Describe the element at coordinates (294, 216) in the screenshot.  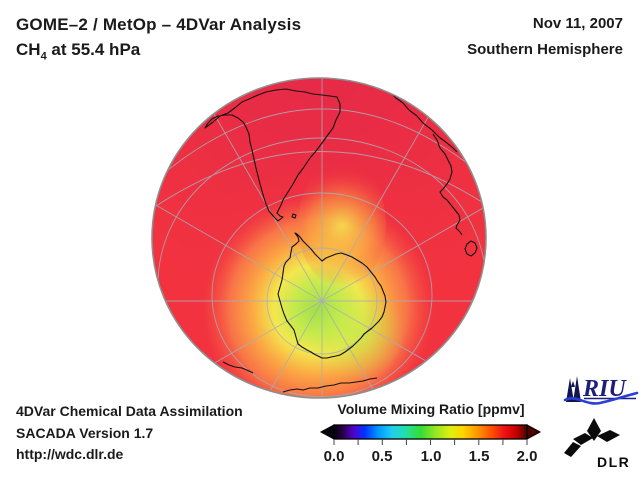
I see `coast-falkland-islands` at that location.